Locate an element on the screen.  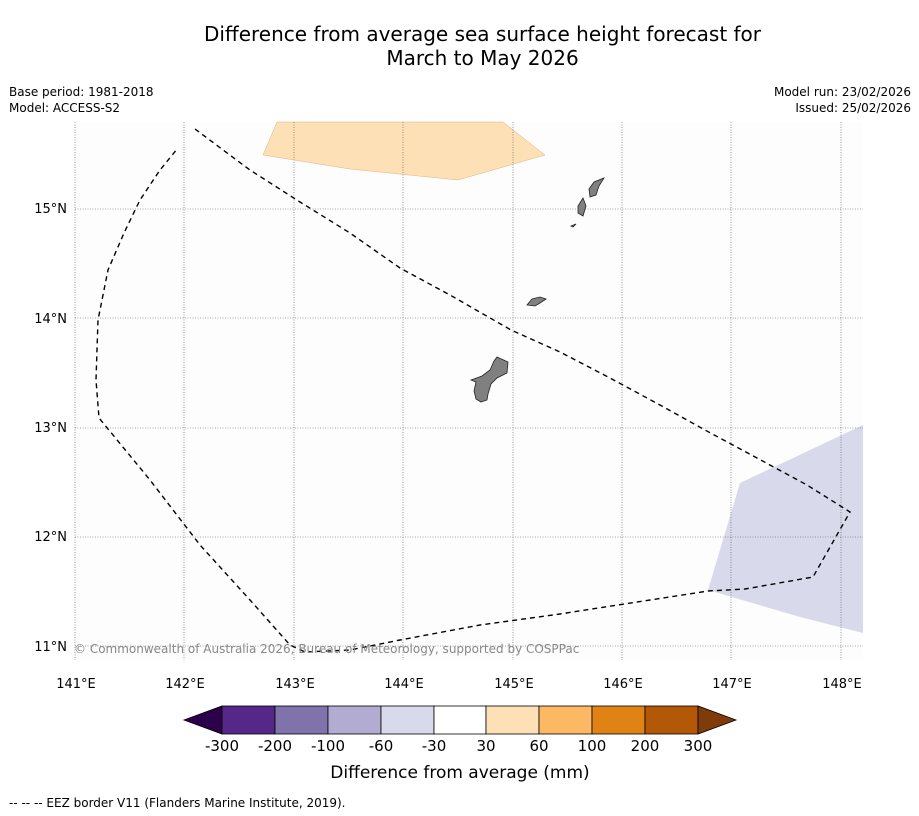
base-period: Base period: 1981-2018 is located at coordinates (81, 92).